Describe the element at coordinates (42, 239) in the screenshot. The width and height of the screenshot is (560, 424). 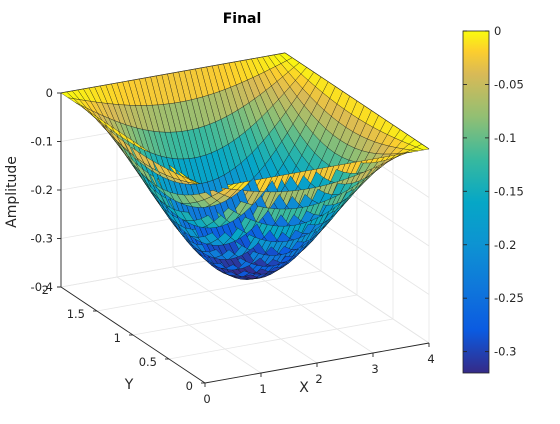
I see `z-tick-label: -0.3` at that location.